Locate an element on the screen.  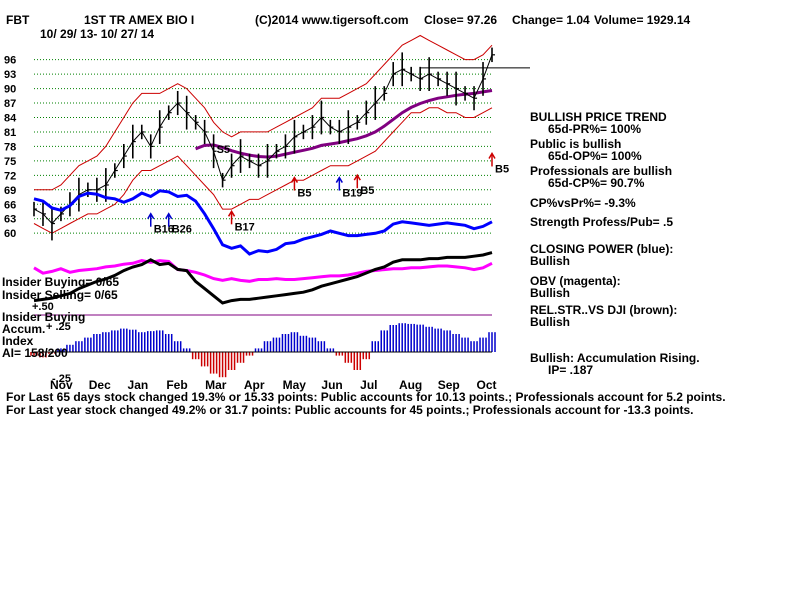
relstr-title: REL.STR..VS DJI (brown): is located at coordinates (604, 310).